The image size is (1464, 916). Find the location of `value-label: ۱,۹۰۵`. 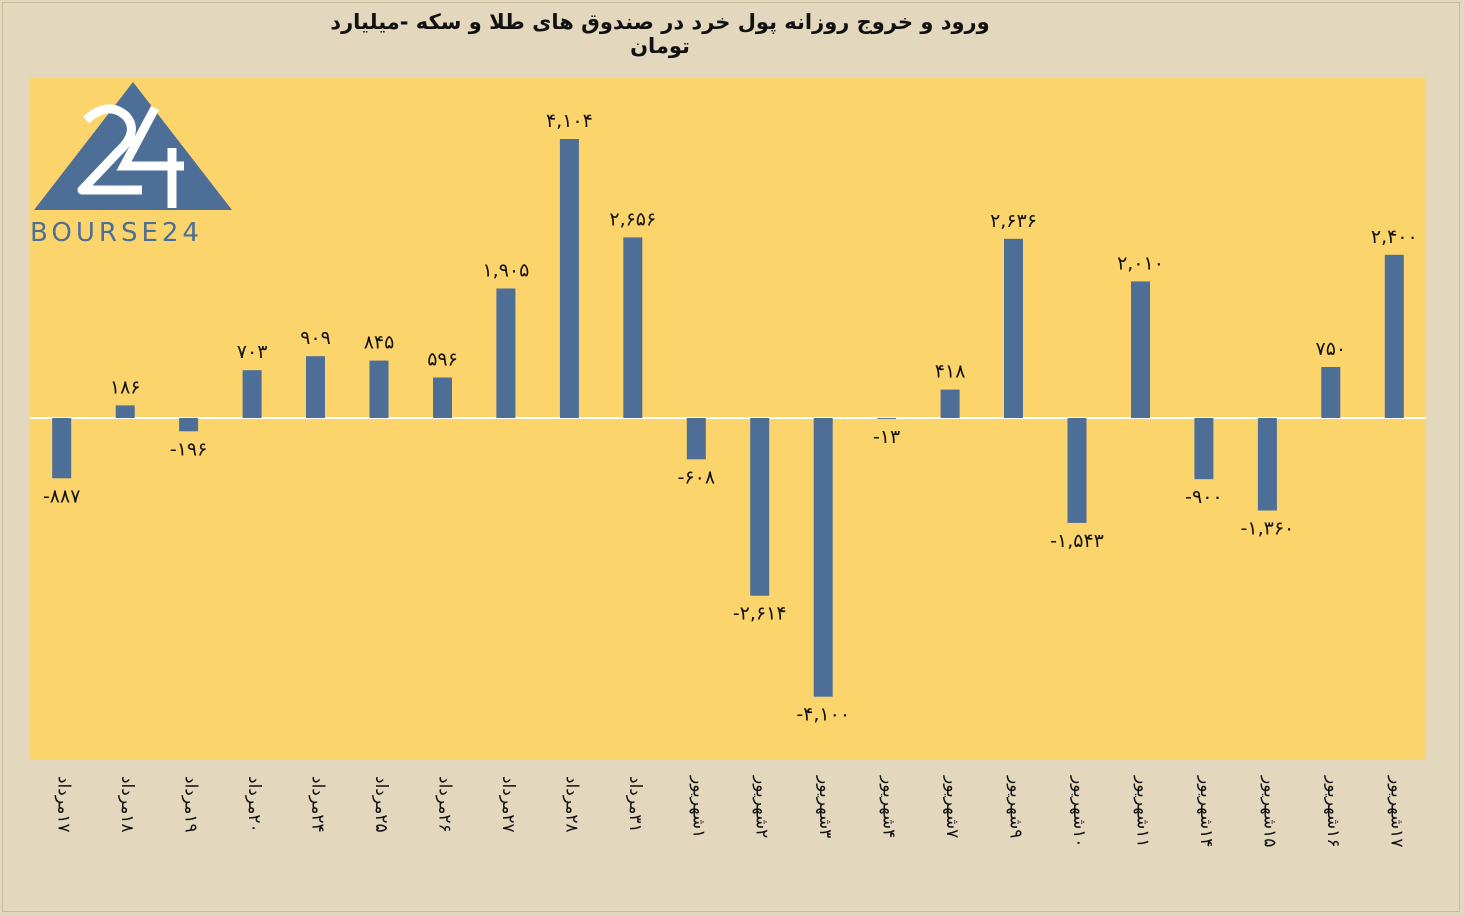

value-label: ۱,۹۰۵ is located at coordinates (505, 271).